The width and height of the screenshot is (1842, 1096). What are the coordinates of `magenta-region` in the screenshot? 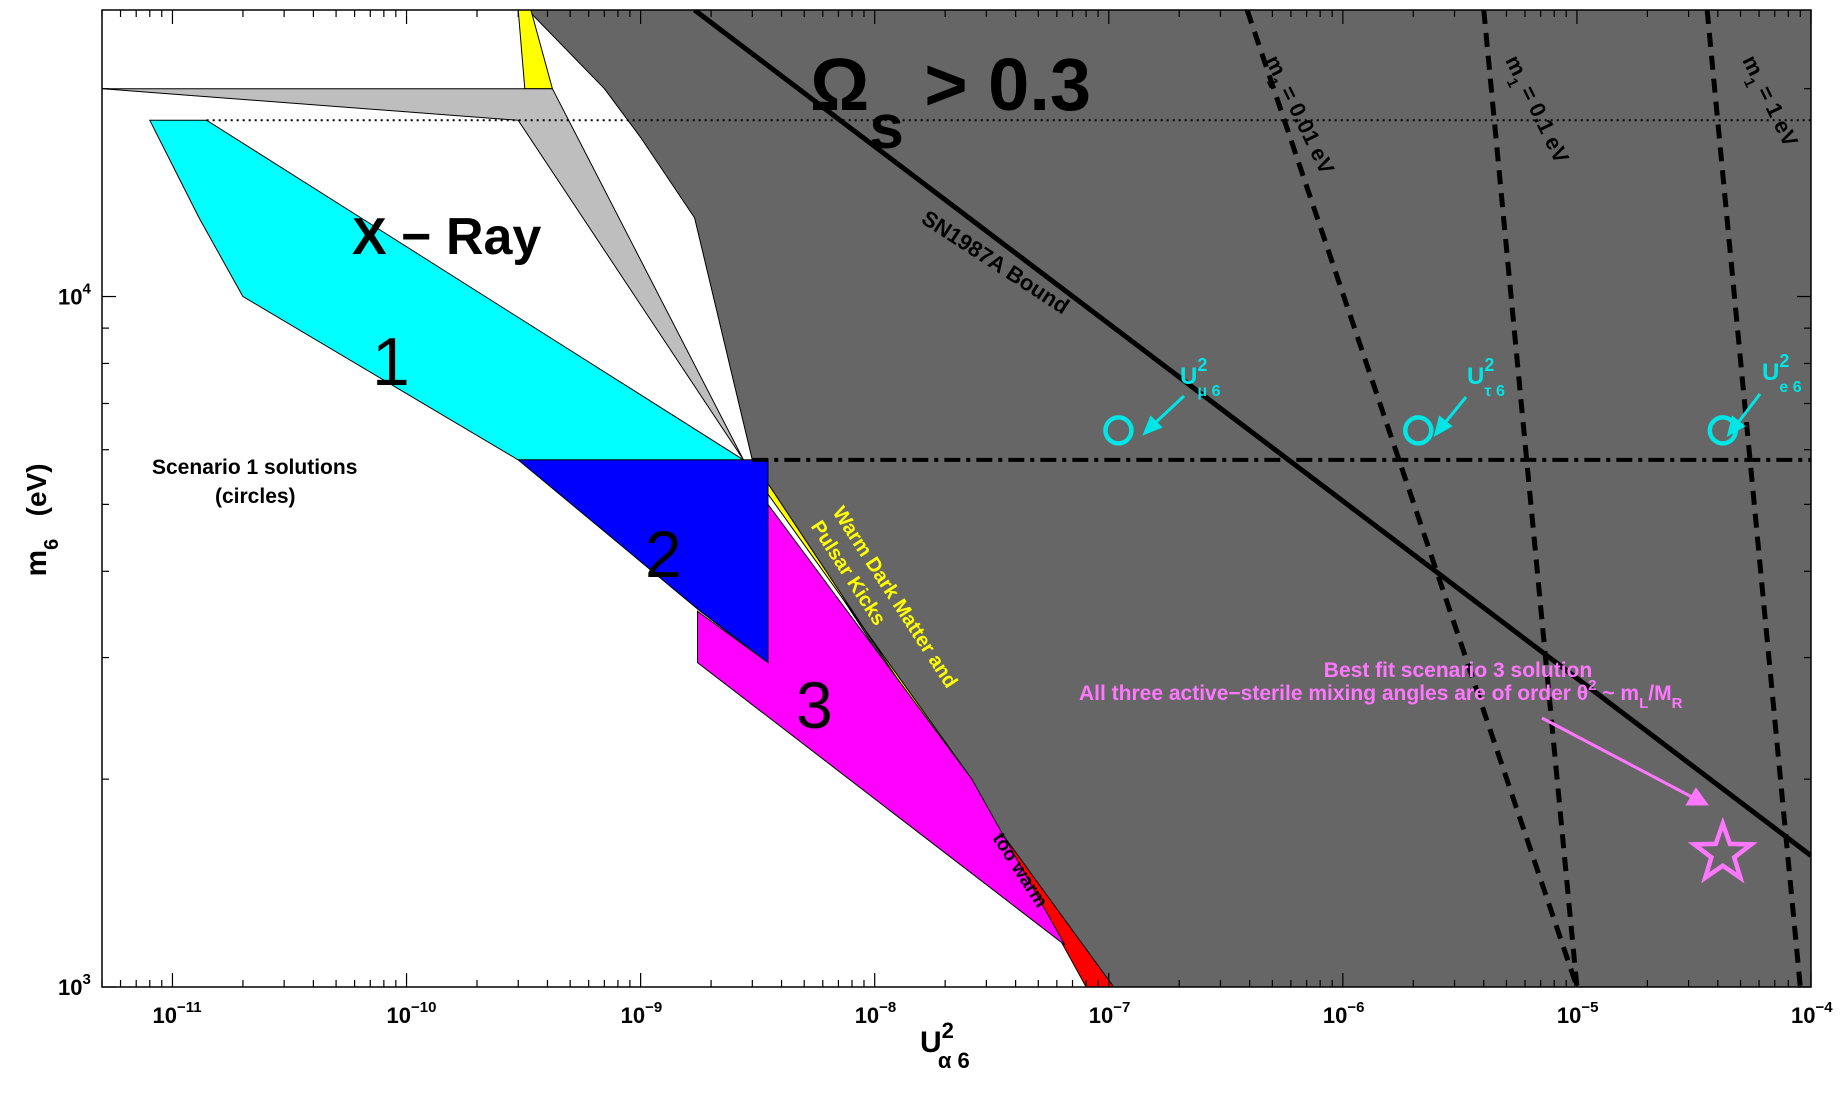 It's located at (881, 724).